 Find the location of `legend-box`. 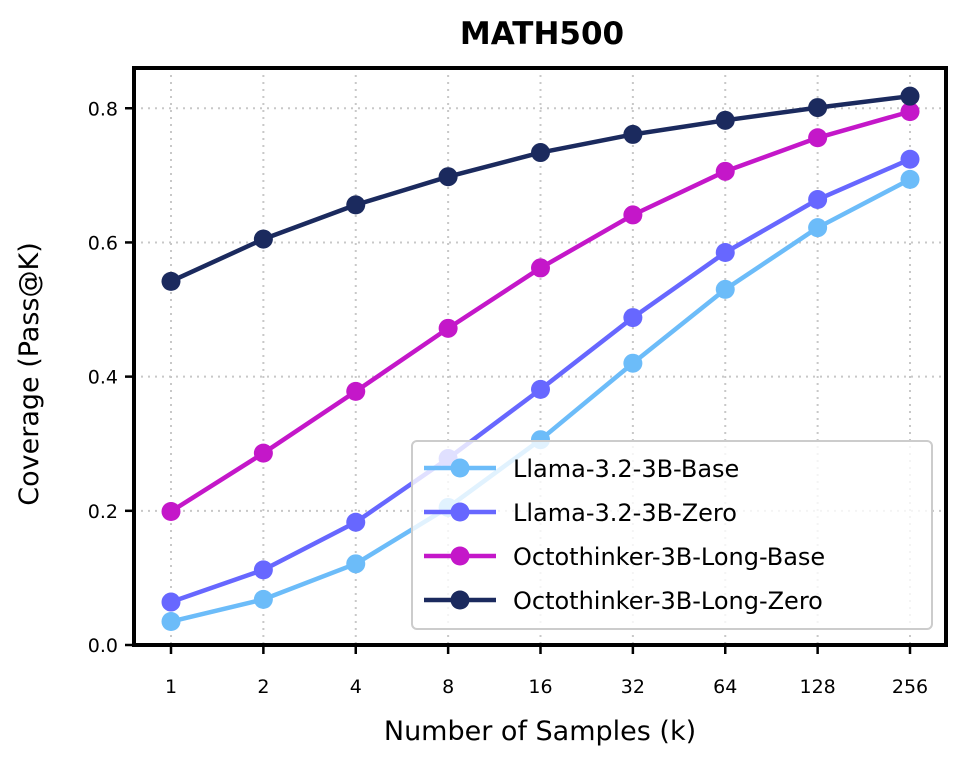

legend-box is located at coordinates (672, 535).